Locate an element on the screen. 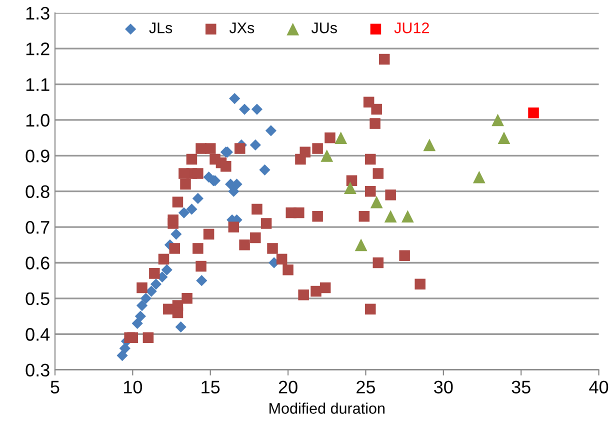 The width and height of the screenshot is (611, 430). y-tick-label: 0.4 is located at coordinates (38, 334).